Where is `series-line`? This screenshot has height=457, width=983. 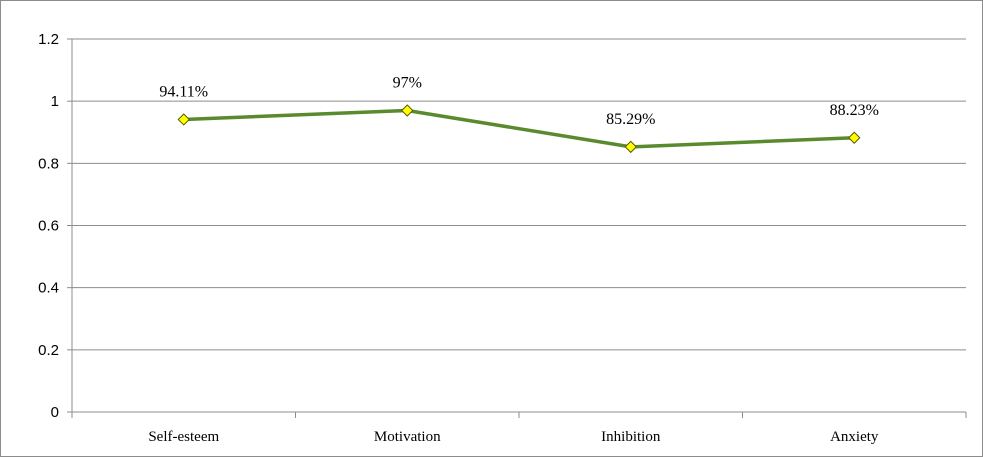 series-line is located at coordinates (519, 128).